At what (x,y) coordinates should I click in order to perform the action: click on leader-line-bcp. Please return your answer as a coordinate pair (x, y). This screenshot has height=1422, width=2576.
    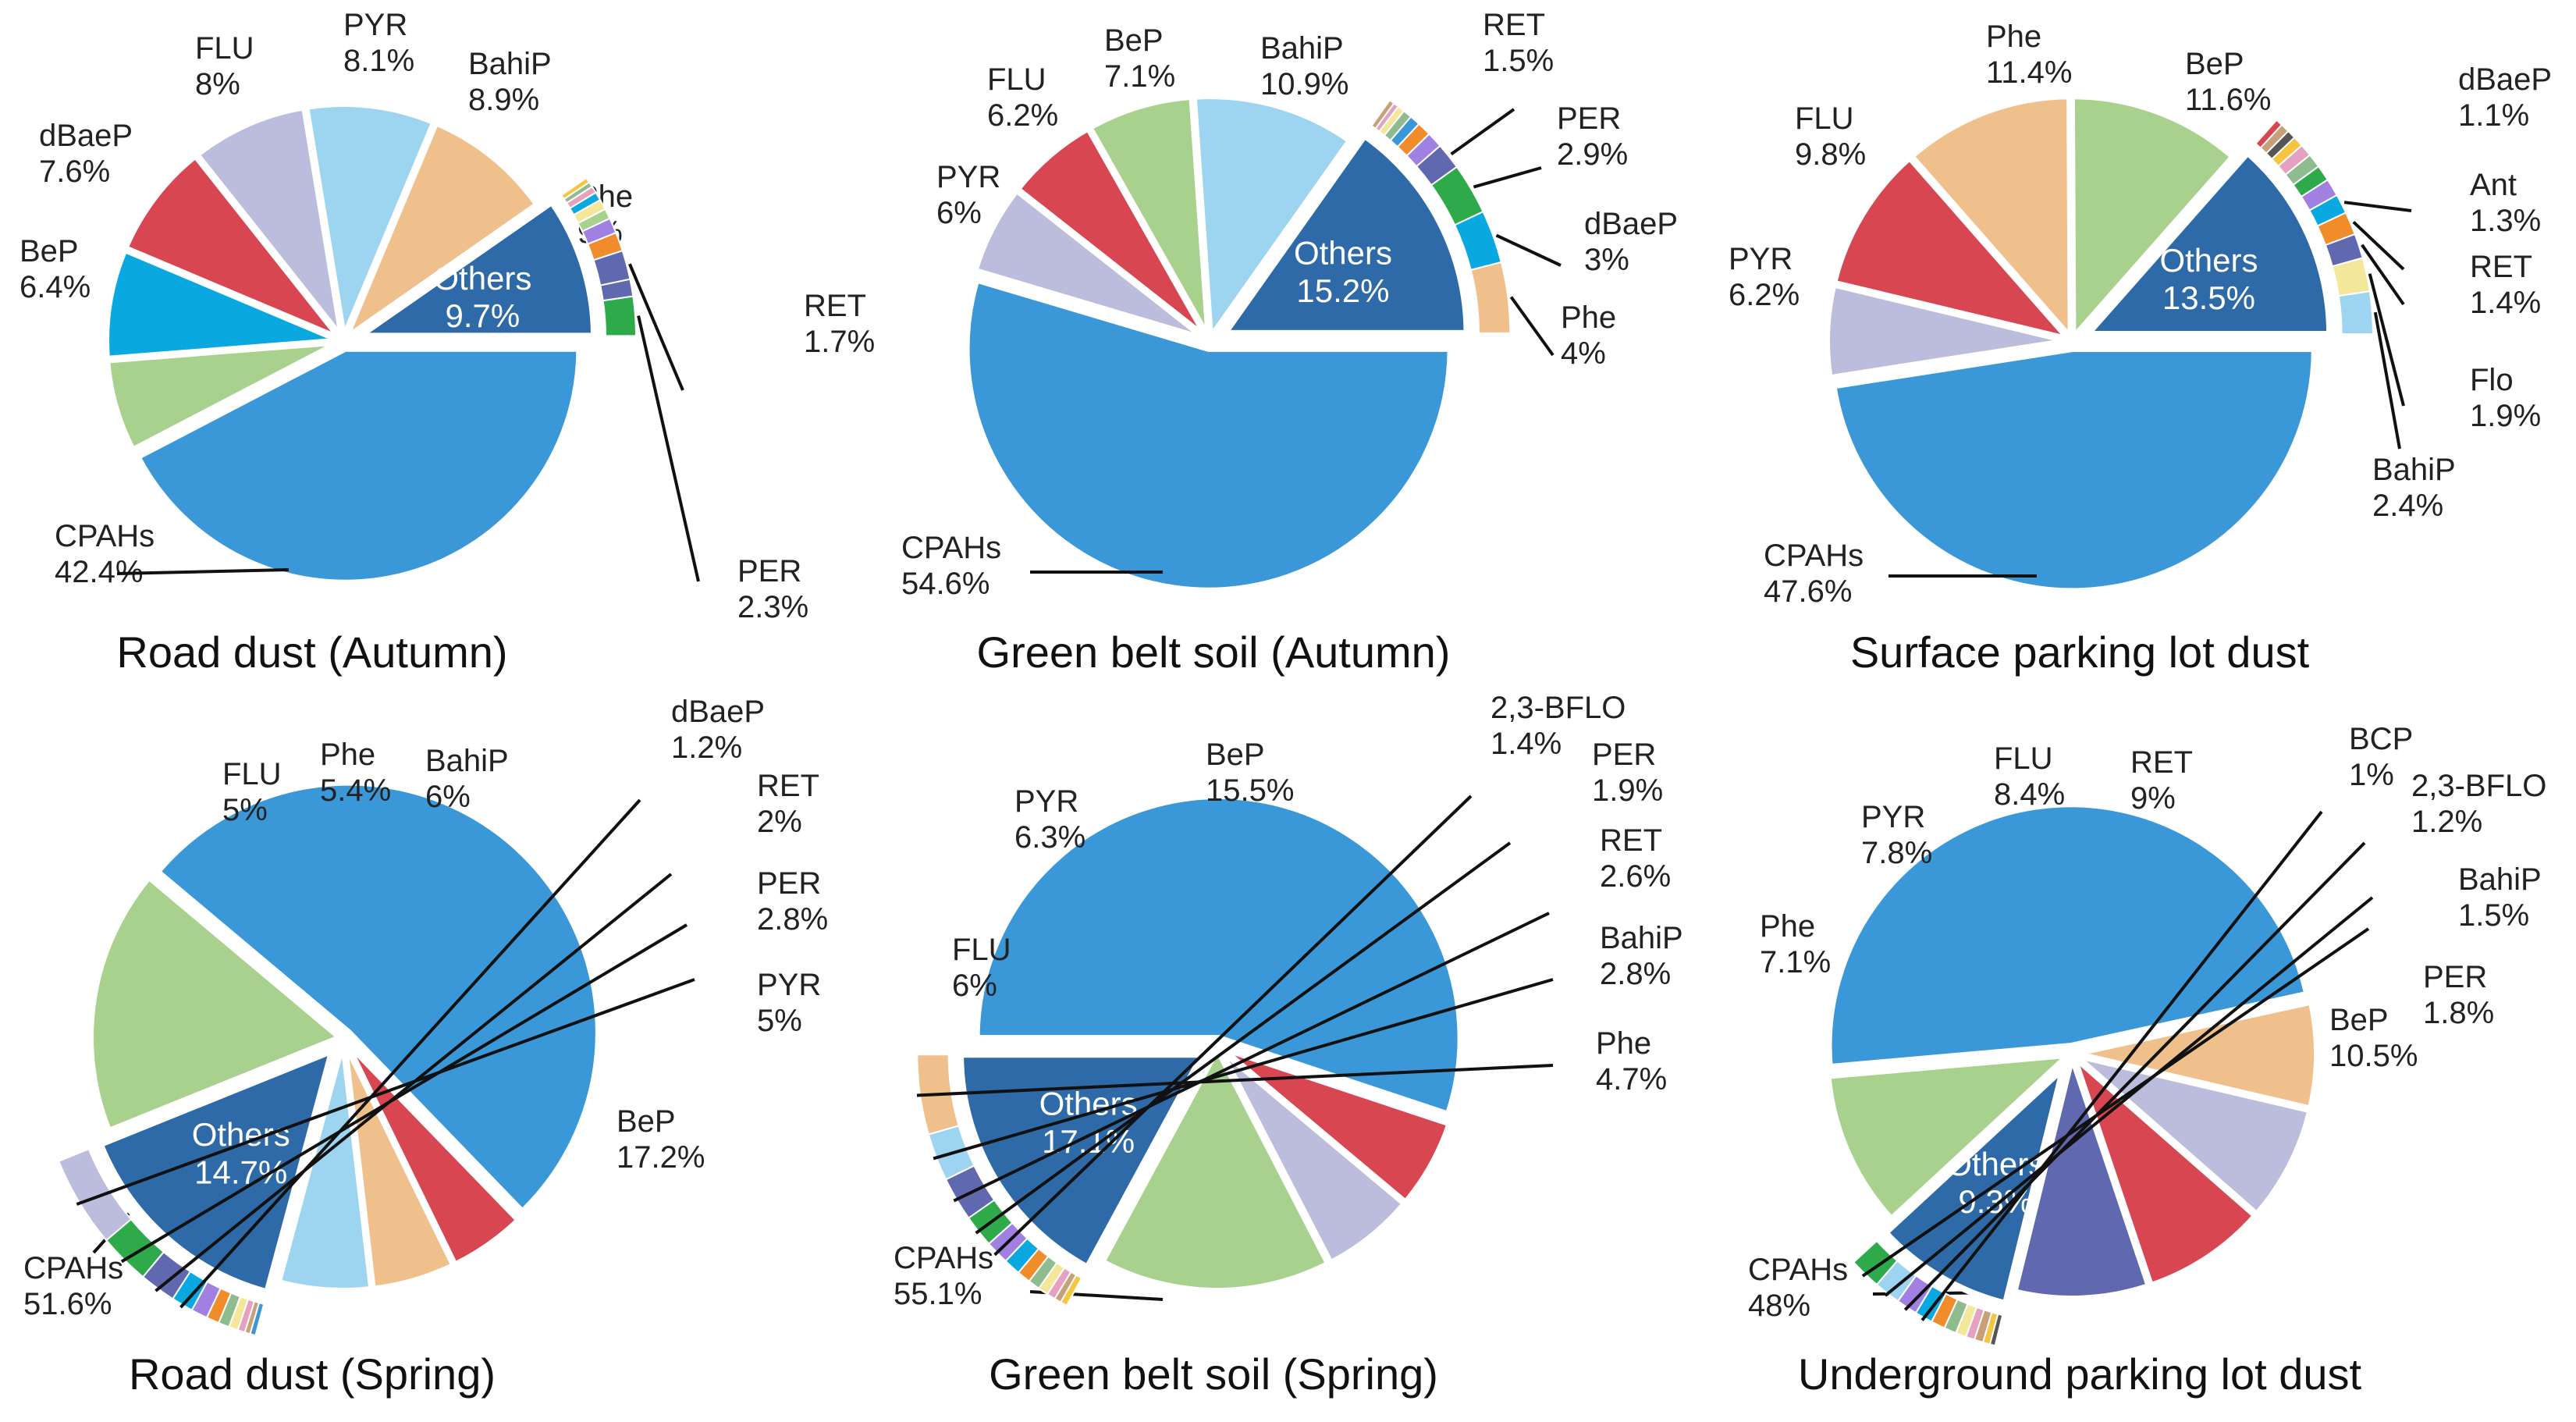
    Looking at the image, I should click on (2122, 1065).